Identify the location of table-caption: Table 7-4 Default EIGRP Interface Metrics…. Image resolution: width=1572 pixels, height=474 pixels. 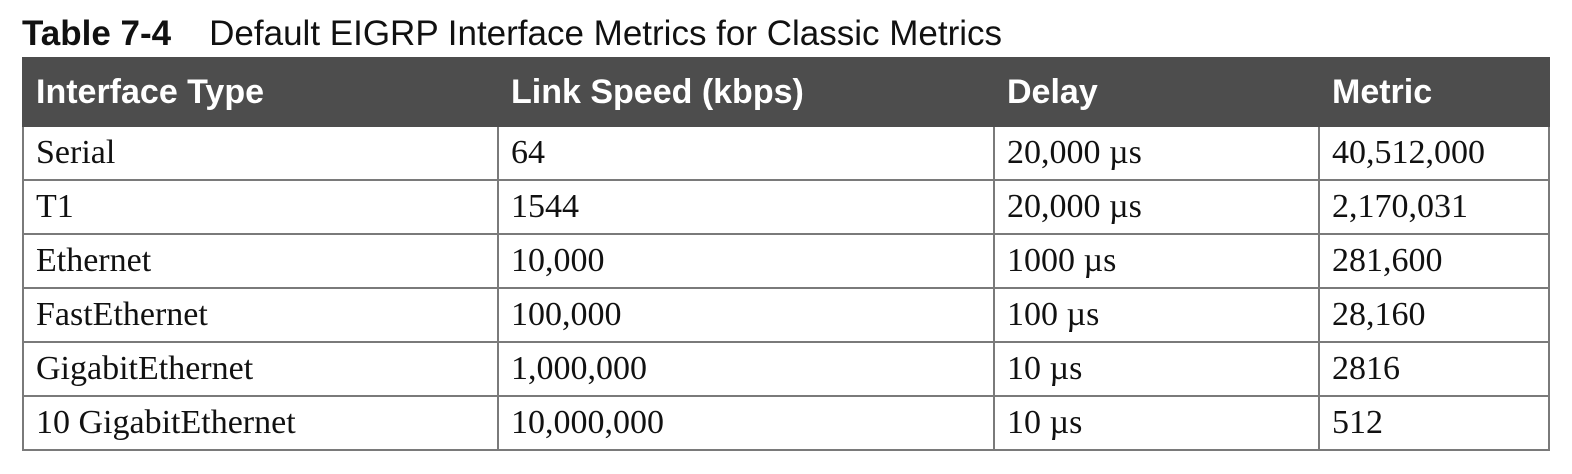
(512, 34).